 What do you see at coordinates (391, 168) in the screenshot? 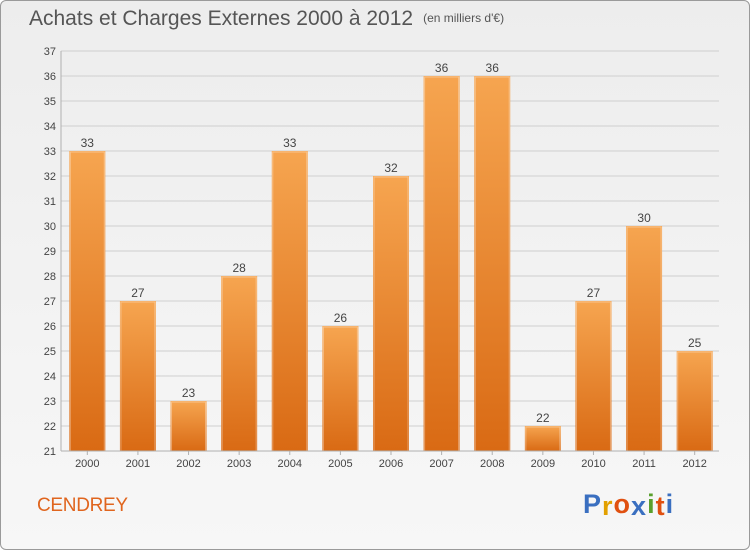
I see `data-label: 32` at bounding box center [391, 168].